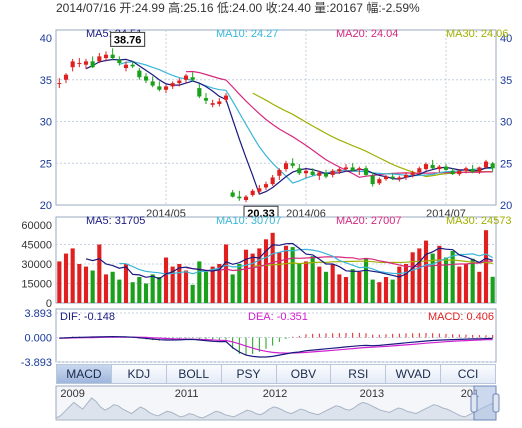 This screenshot has width=522, height=428. What do you see at coordinates (359, 374) in the screenshot?
I see `tab-rsi: RSI` at bounding box center [359, 374].